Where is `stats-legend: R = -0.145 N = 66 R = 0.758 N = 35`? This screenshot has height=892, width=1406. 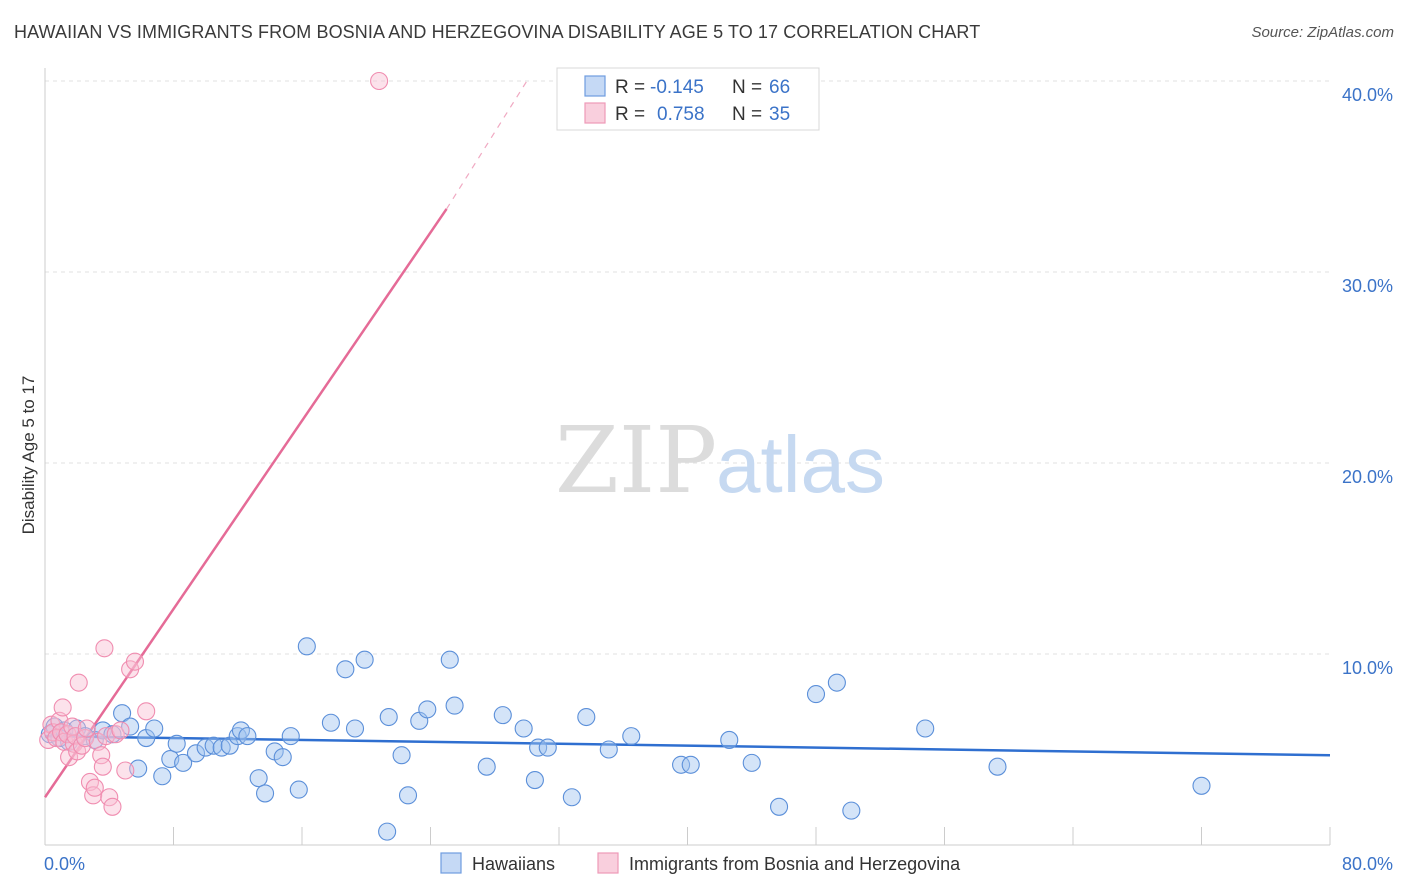
stats-legend: R = -0.145 N = 66 R = 0.758 N = 35 is located at coordinates (688, 99).